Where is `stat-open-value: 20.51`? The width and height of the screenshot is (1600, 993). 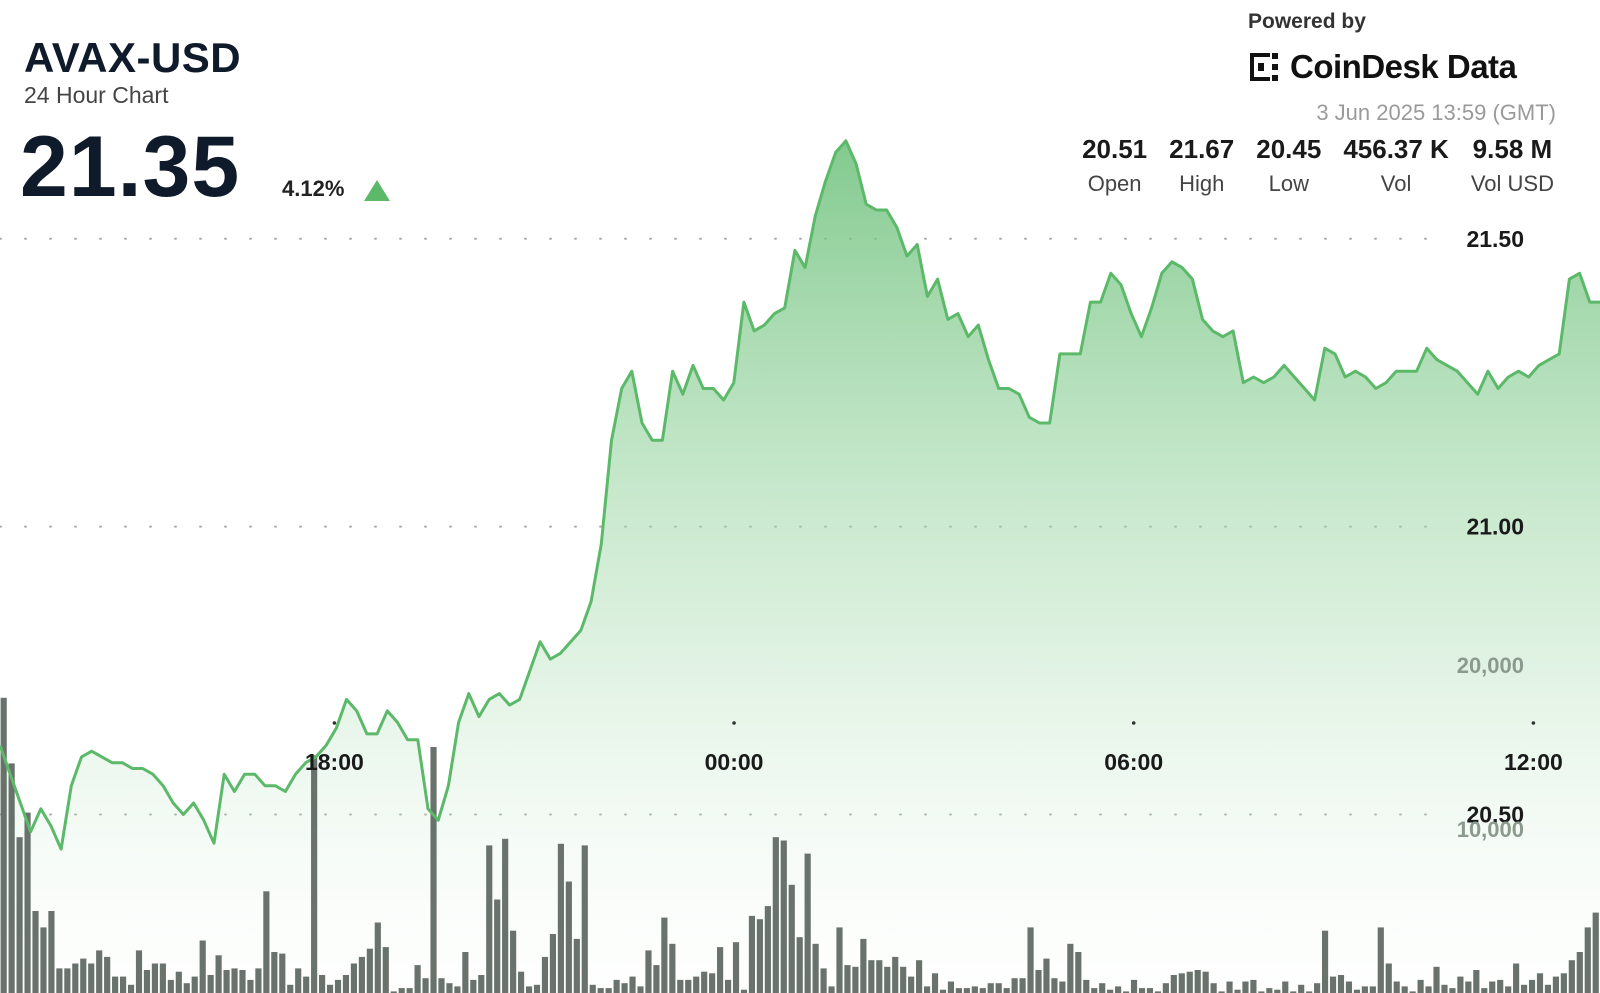 stat-open-value: 20.51 is located at coordinates (1115, 149).